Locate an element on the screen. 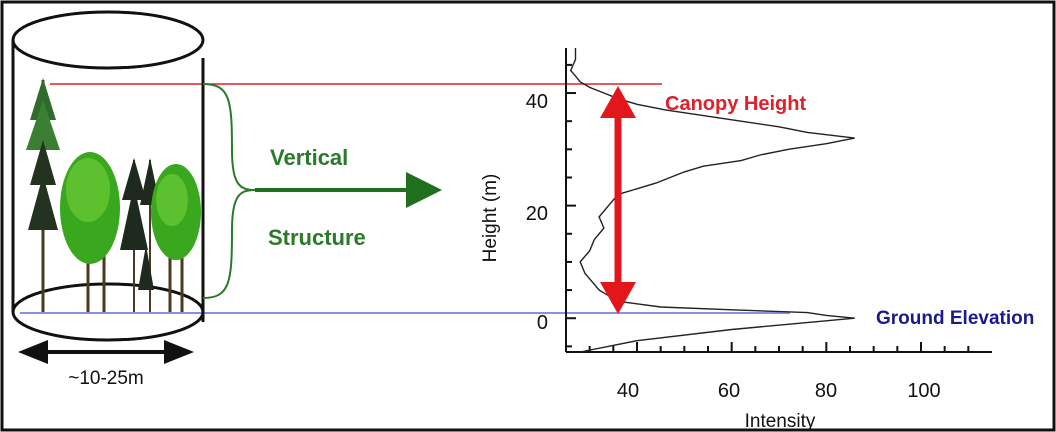 This screenshot has height=432, width=1056. ground-elevation-label: Ground Elevation is located at coordinates (955, 318).